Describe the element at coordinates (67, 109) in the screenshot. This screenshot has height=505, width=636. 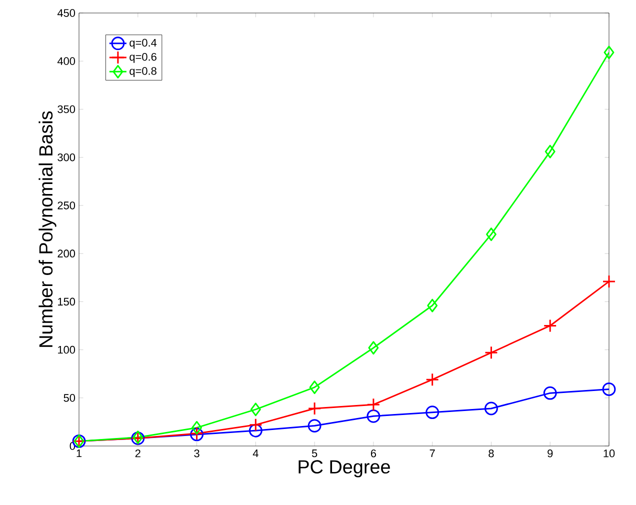
I see `y-tick-label: 350` at that location.